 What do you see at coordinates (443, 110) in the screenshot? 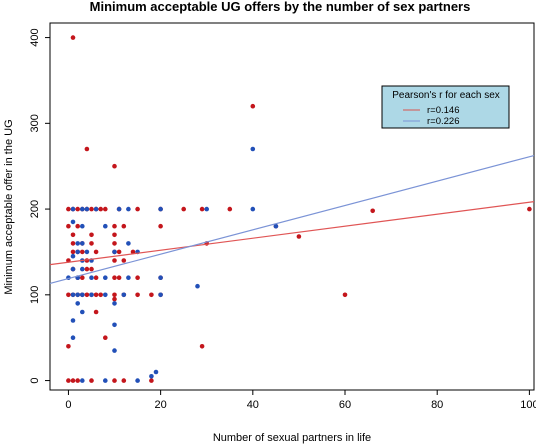
I see `legend-entry-red: r=0.146` at bounding box center [443, 110].